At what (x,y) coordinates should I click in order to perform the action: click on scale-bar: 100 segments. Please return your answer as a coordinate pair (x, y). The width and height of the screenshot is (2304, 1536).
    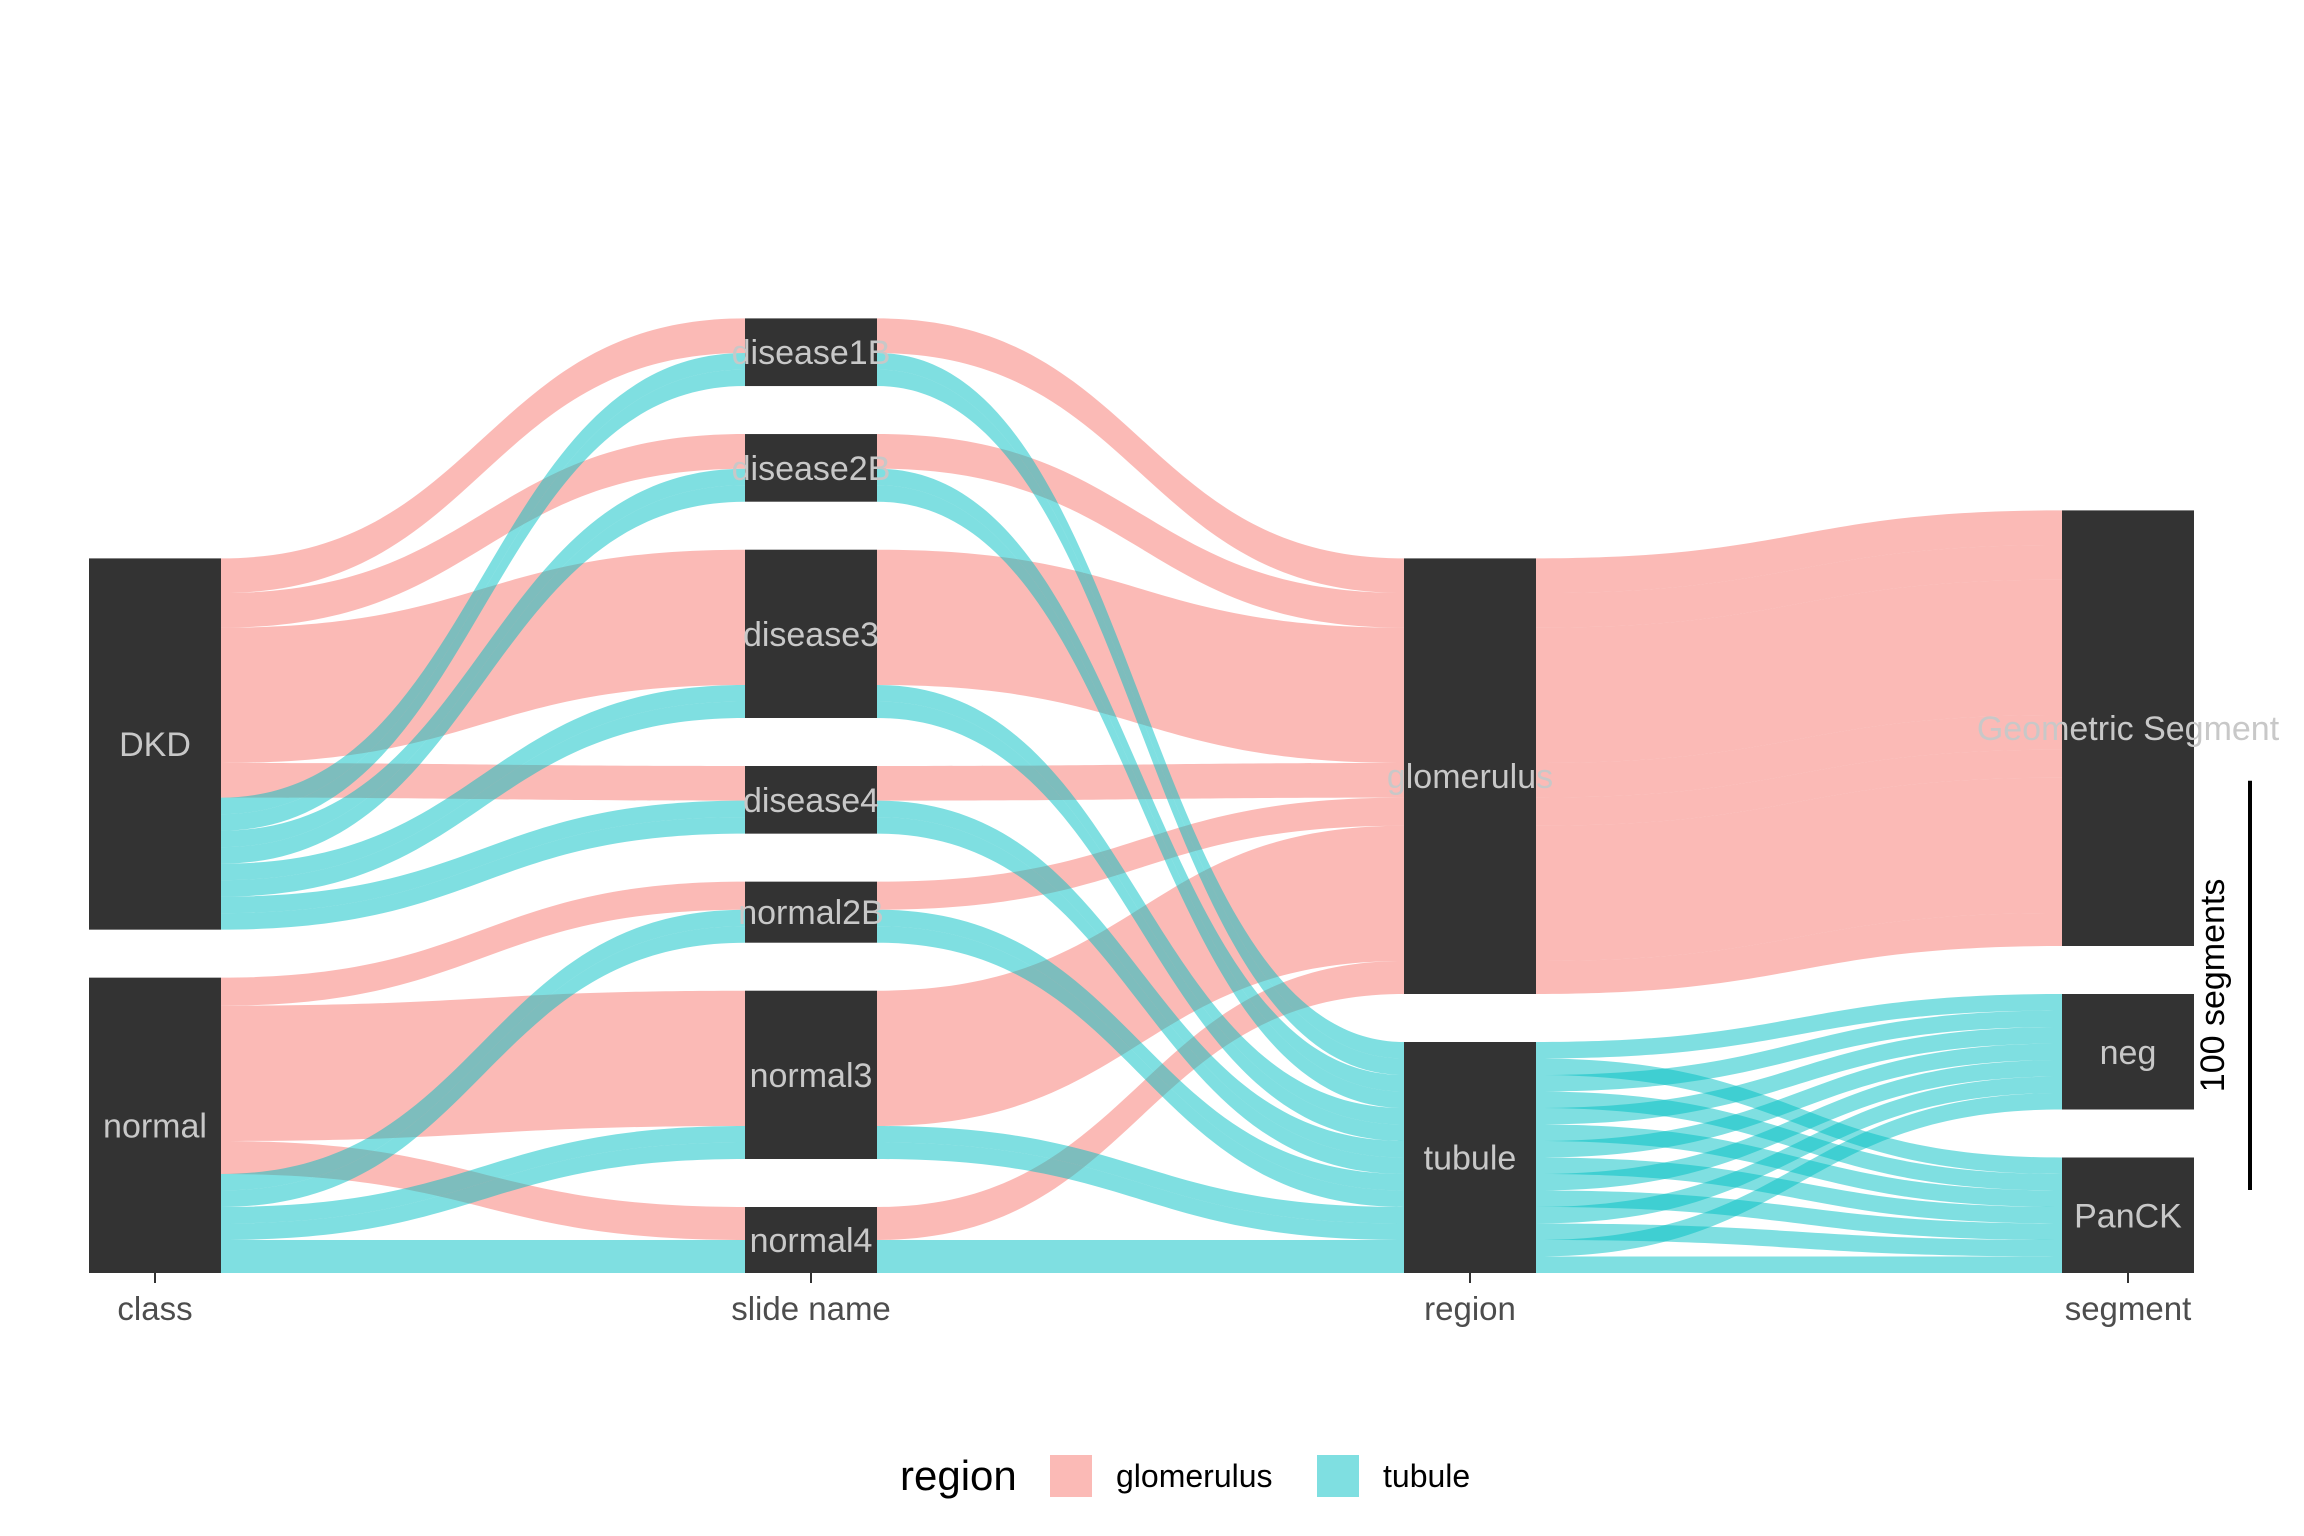
    Looking at the image, I should click on (2223, 985).